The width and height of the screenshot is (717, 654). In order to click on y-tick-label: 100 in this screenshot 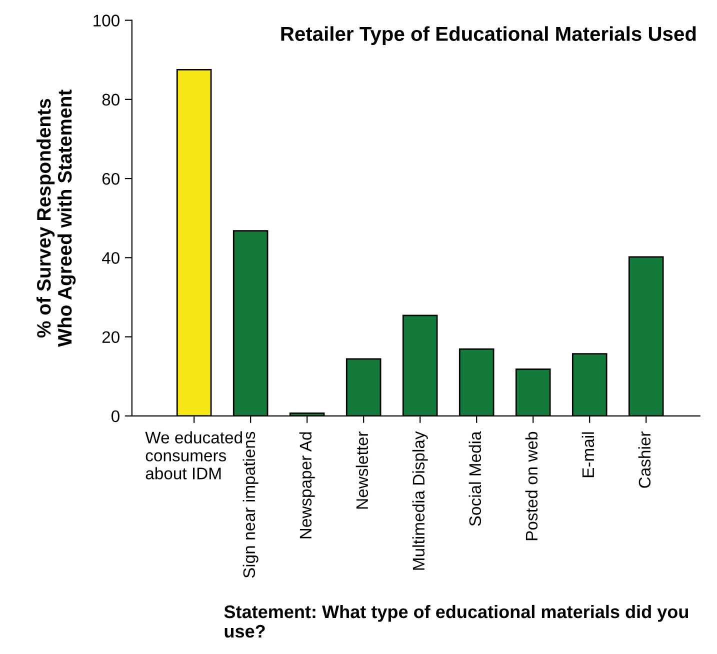, I will do `click(107, 20)`.